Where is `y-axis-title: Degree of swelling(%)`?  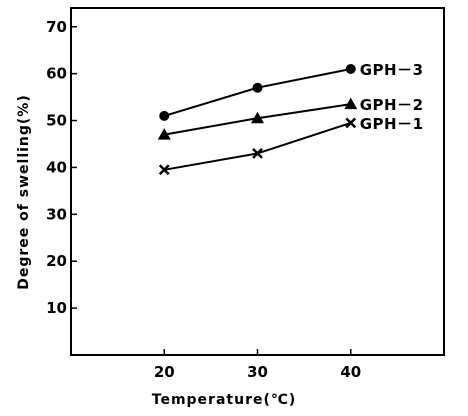
y-axis-title: Degree of swelling(%) is located at coordinates (24, 191).